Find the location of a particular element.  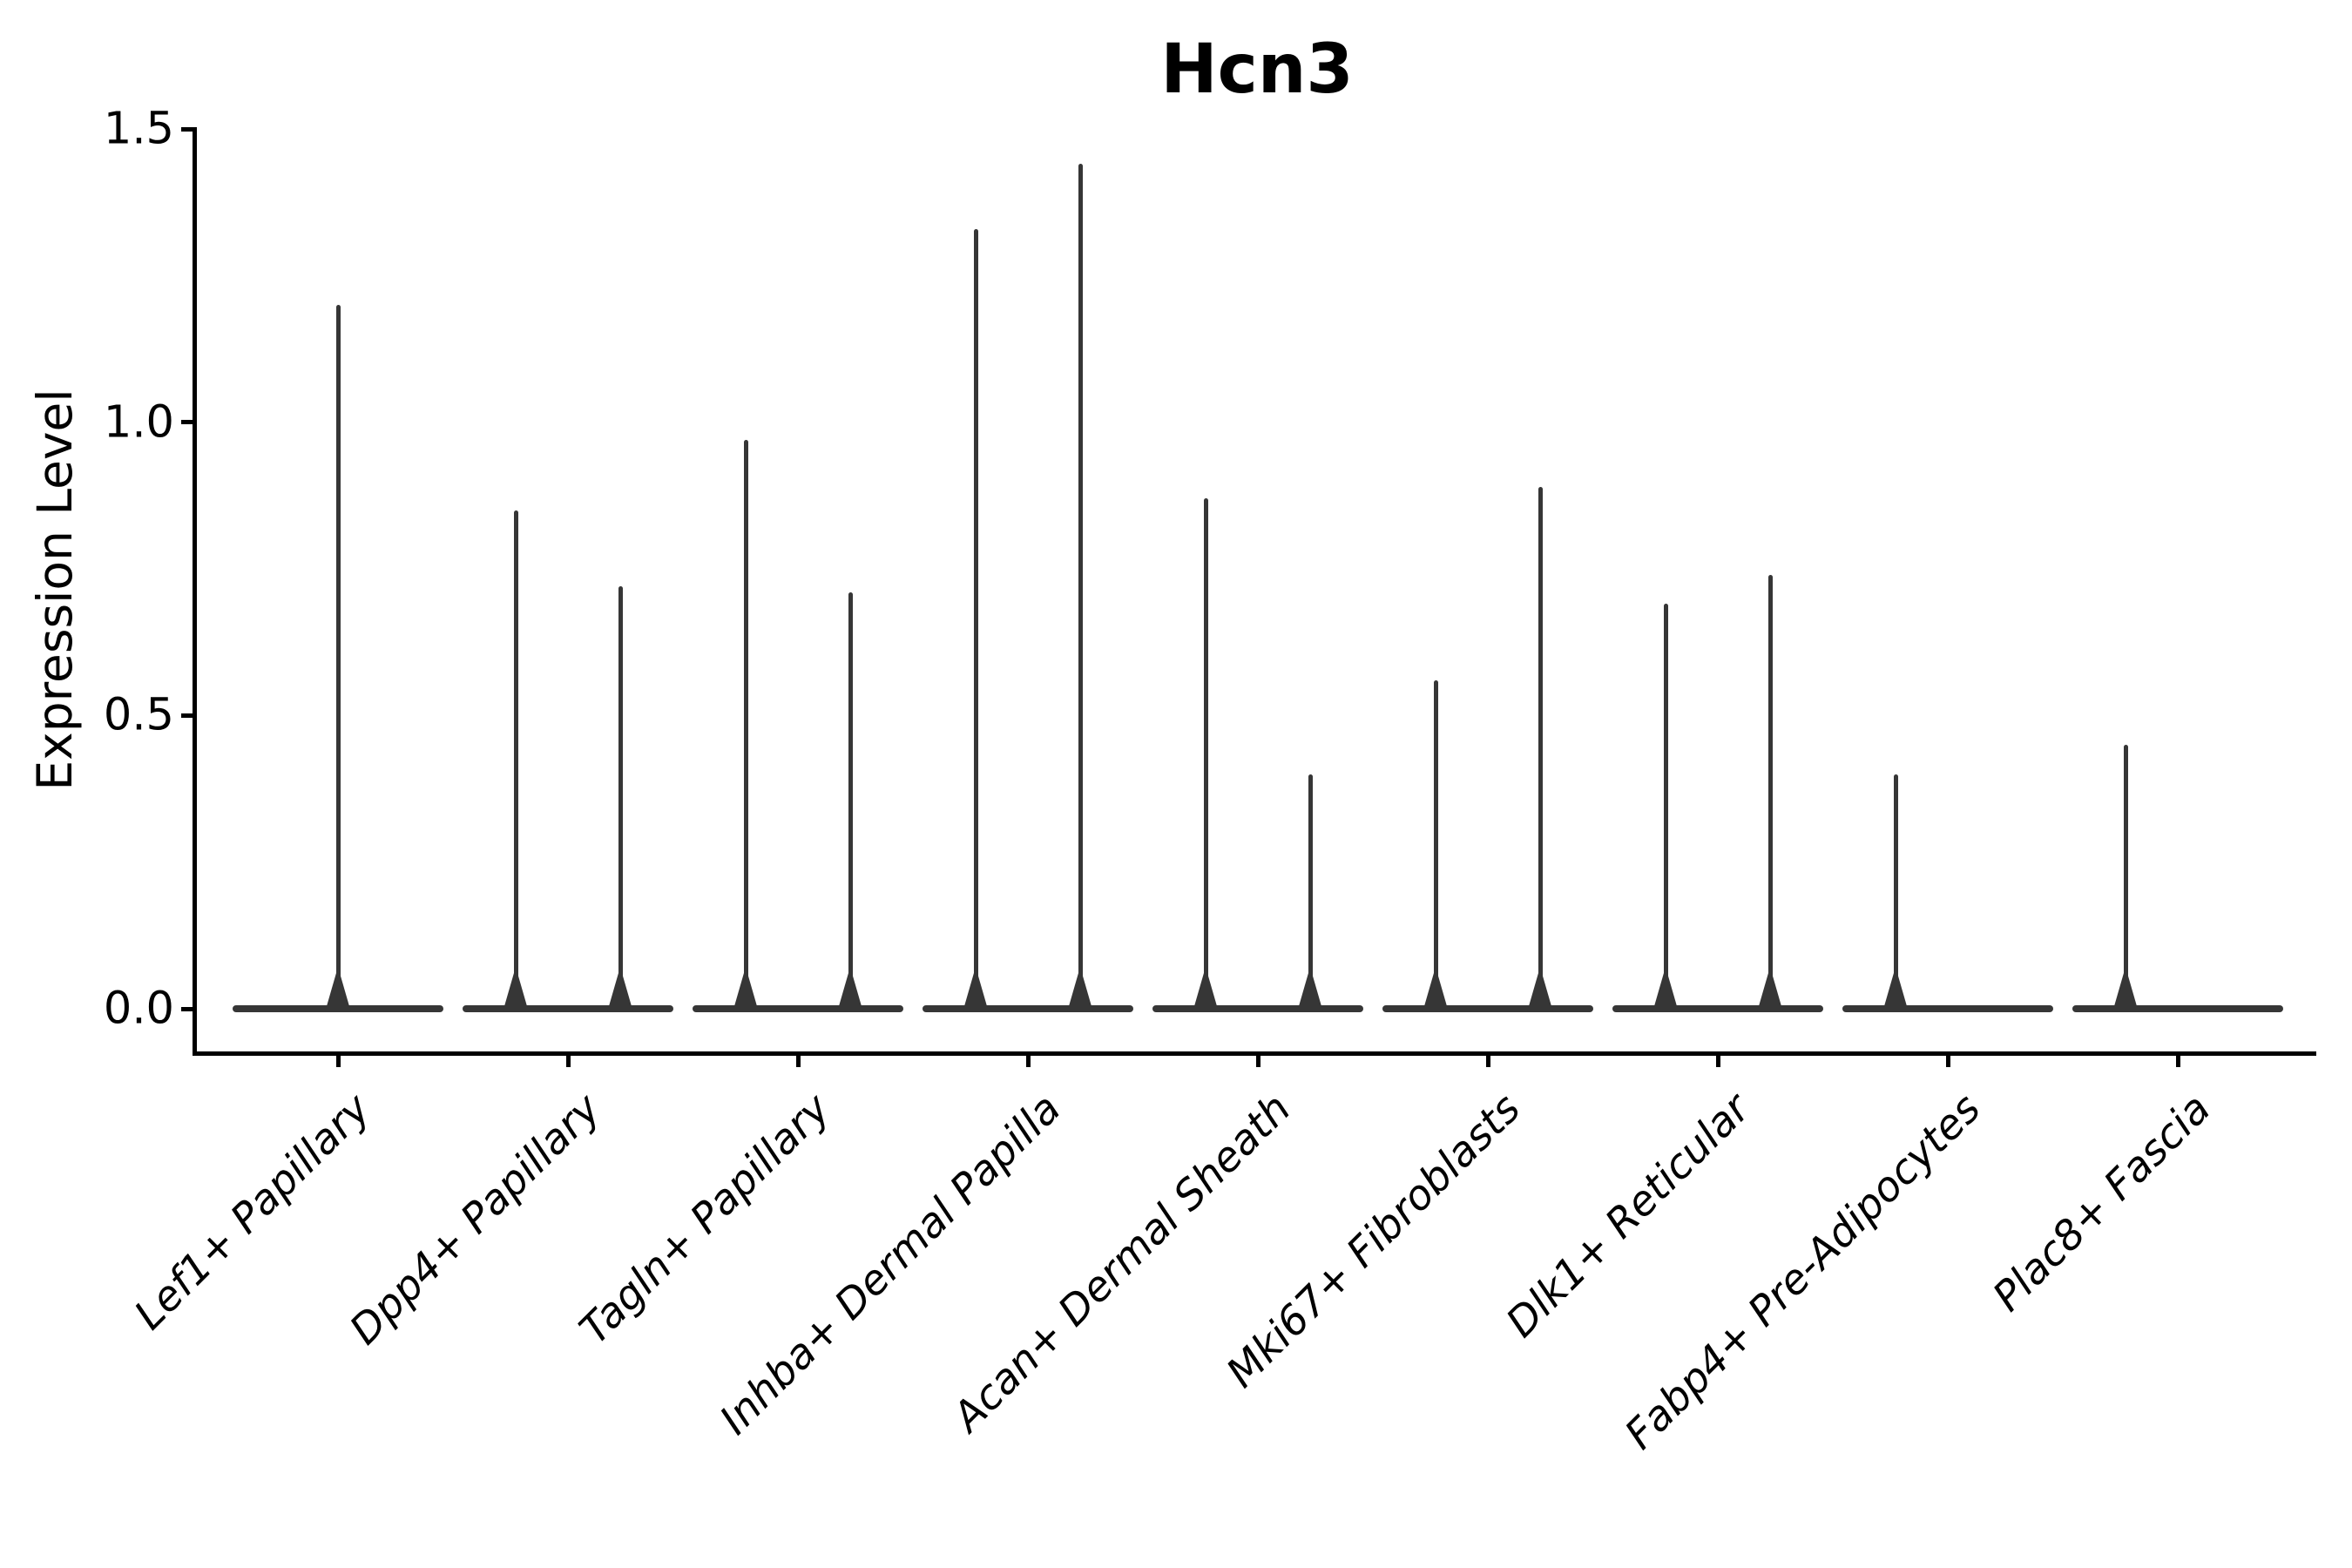

x-axis-spine is located at coordinates (1254, 1054).